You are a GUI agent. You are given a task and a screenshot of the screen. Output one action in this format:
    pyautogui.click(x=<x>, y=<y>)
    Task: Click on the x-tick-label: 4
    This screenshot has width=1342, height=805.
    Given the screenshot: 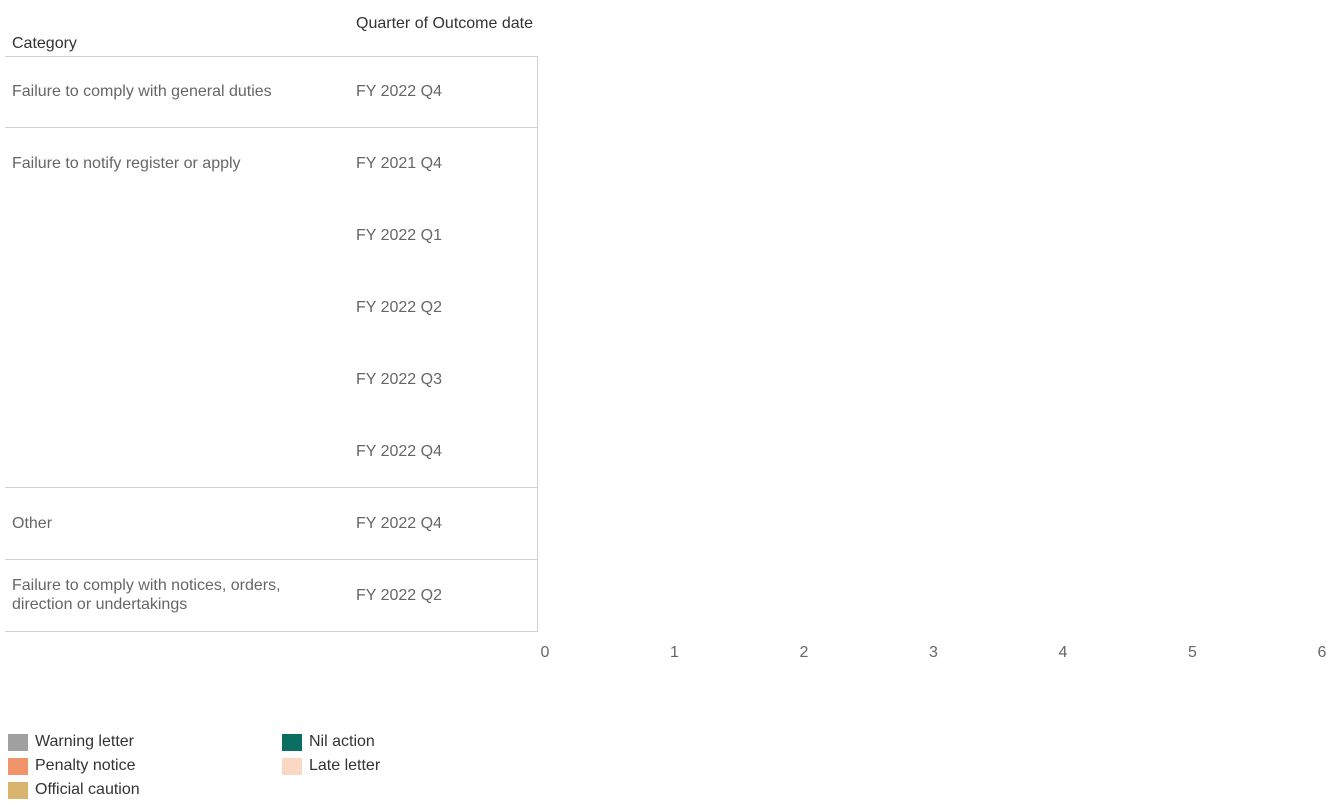 What is the action you would take?
    pyautogui.click(x=1063, y=652)
    